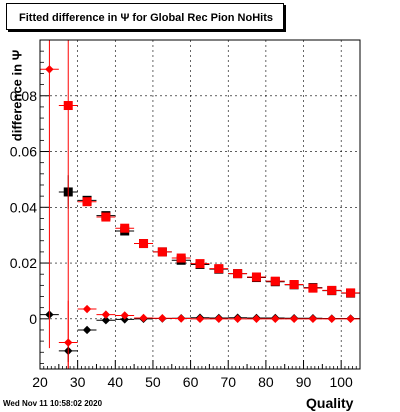 The width and height of the screenshot is (400, 412). Describe the element at coordinates (304, 382) in the screenshot. I see `x-tick-label: 90` at that location.